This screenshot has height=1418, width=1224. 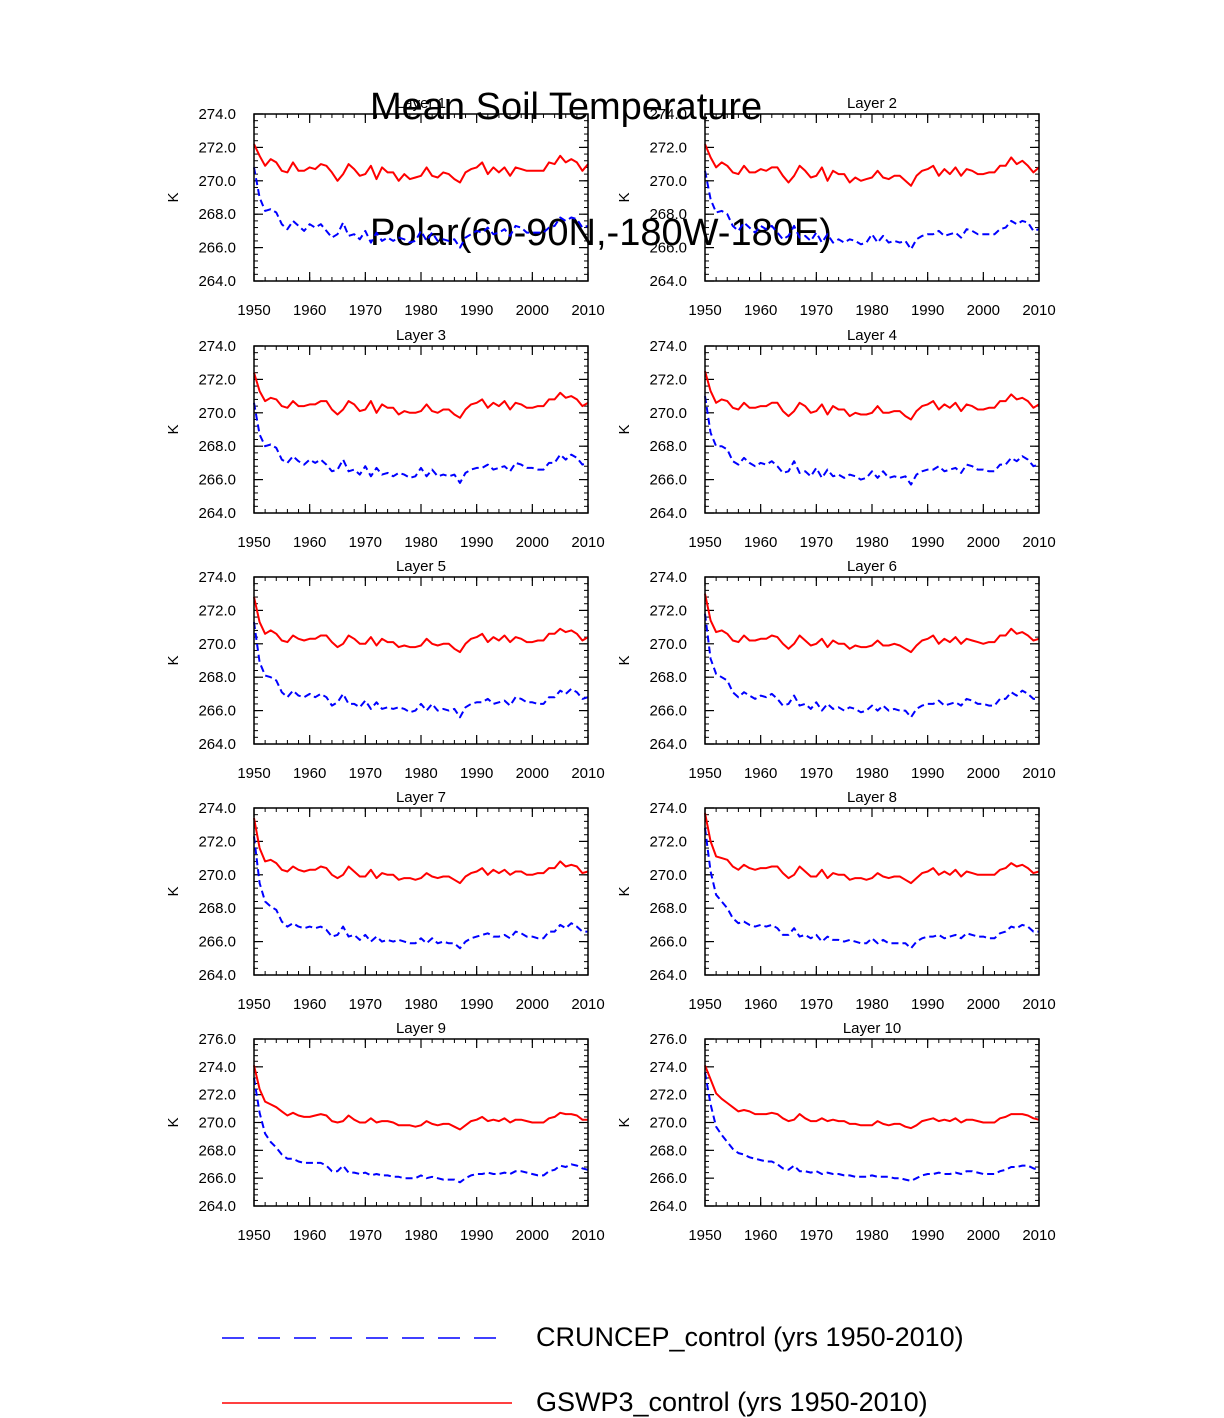 I want to click on panel-title: Layer 6, so click(x=872, y=566).